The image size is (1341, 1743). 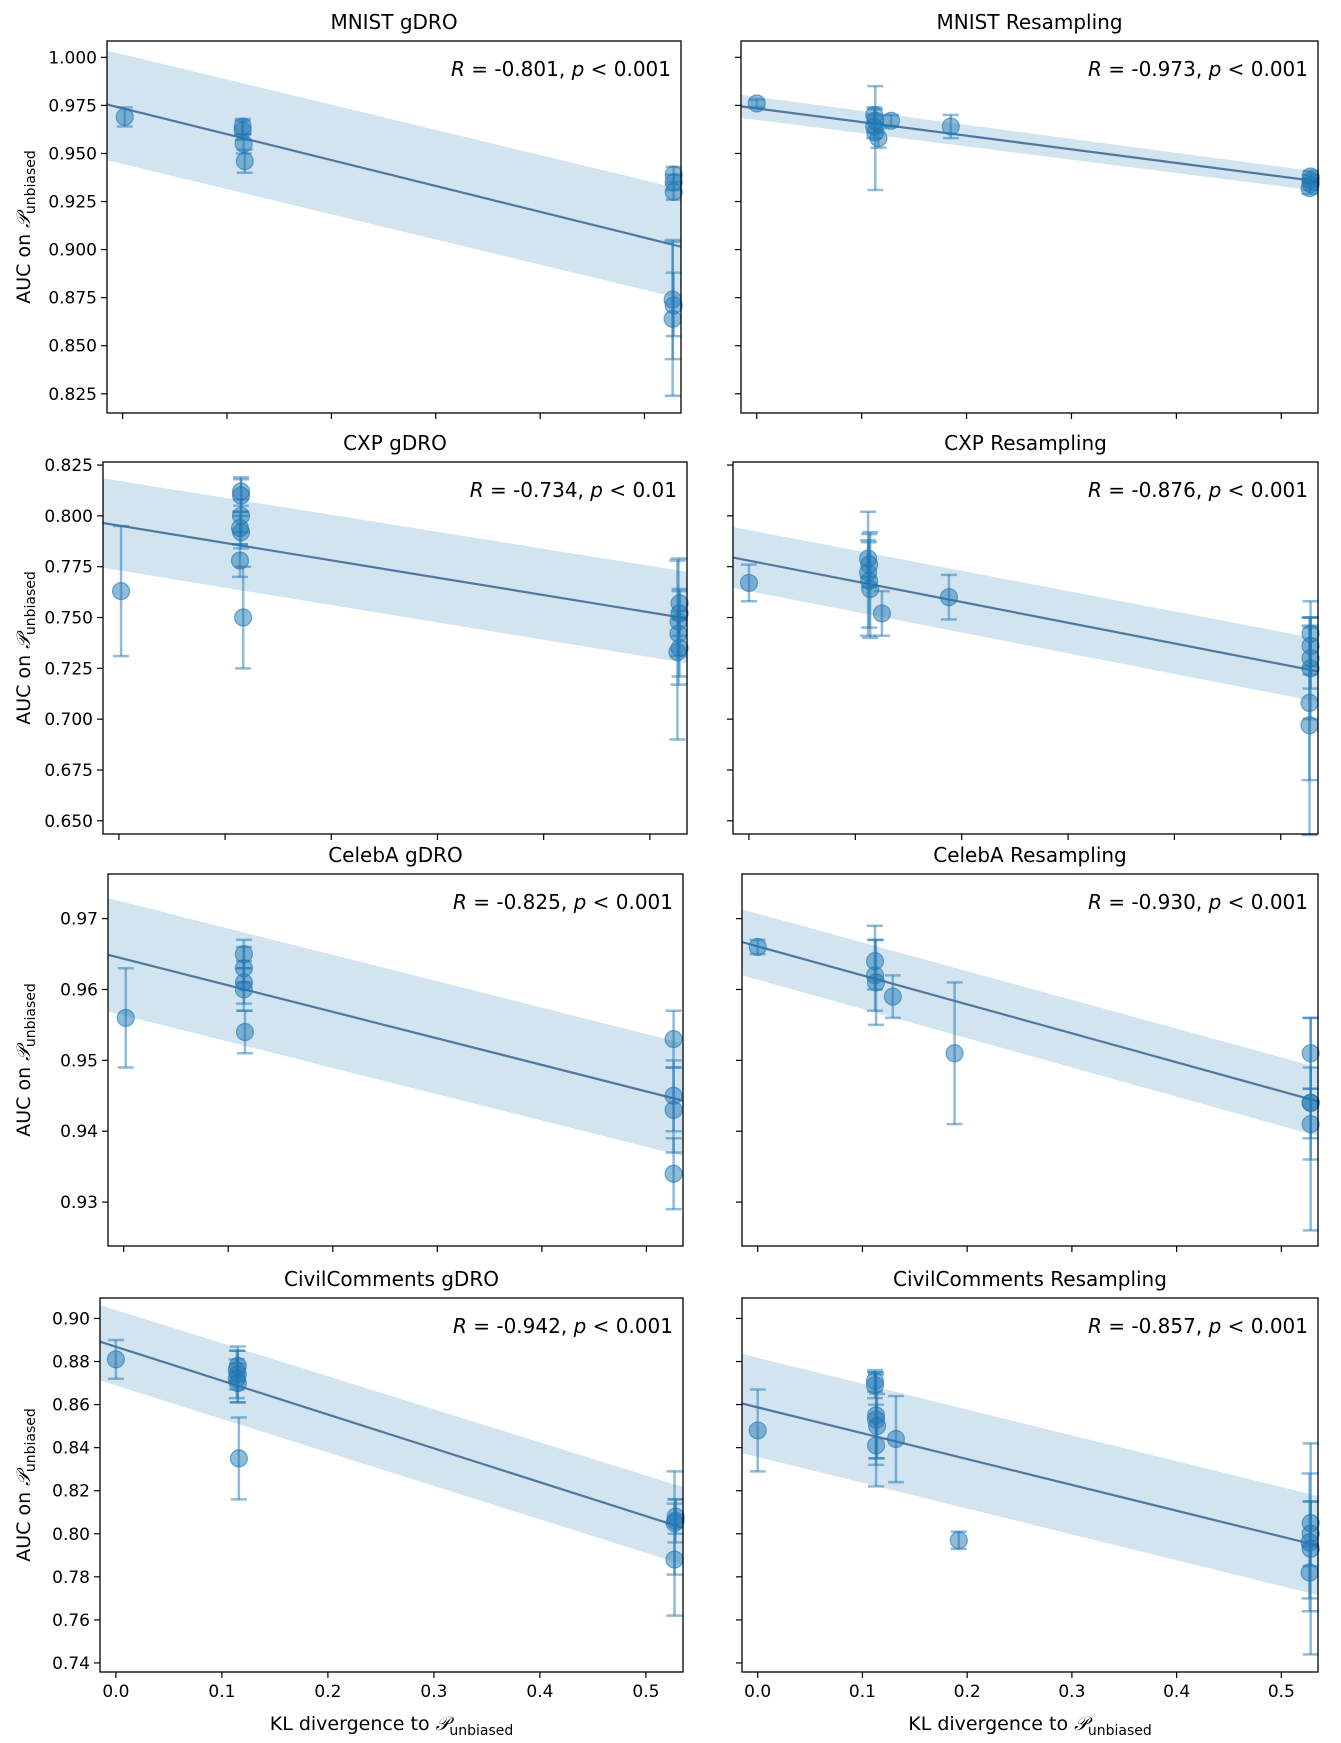 What do you see at coordinates (71, 1406) in the screenshot?
I see `y-tick-label: 0.86` at bounding box center [71, 1406].